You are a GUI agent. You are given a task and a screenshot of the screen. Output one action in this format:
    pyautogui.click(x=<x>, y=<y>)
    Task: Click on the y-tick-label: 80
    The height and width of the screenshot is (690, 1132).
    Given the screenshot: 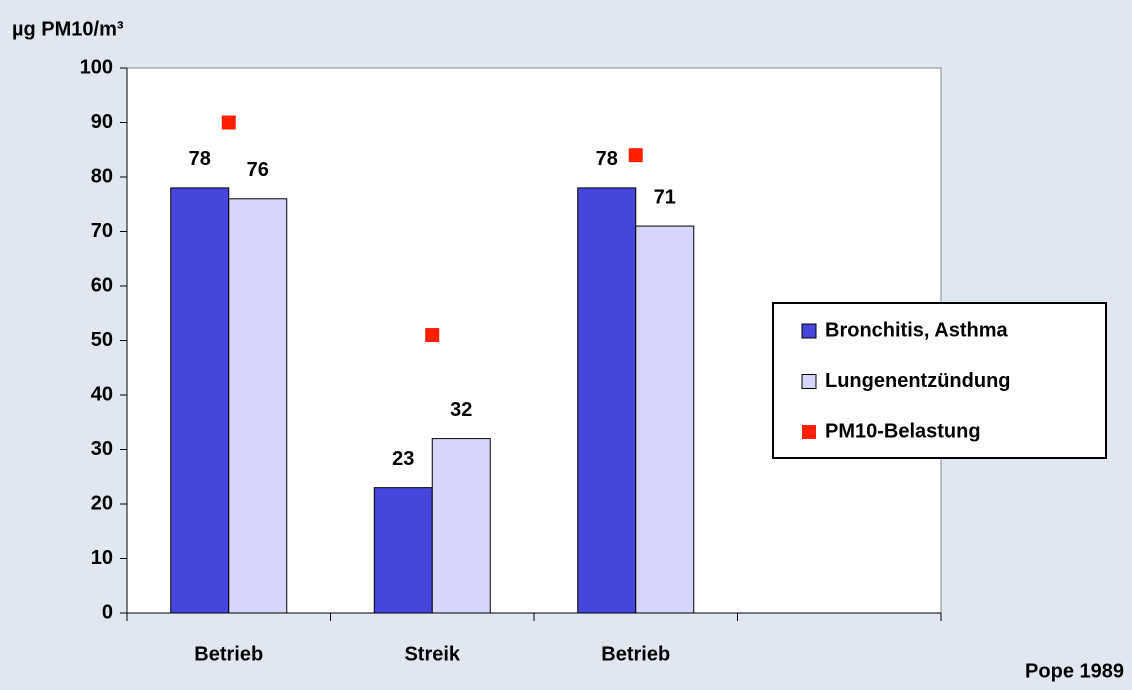 What is the action you would take?
    pyautogui.click(x=102, y=176)
    